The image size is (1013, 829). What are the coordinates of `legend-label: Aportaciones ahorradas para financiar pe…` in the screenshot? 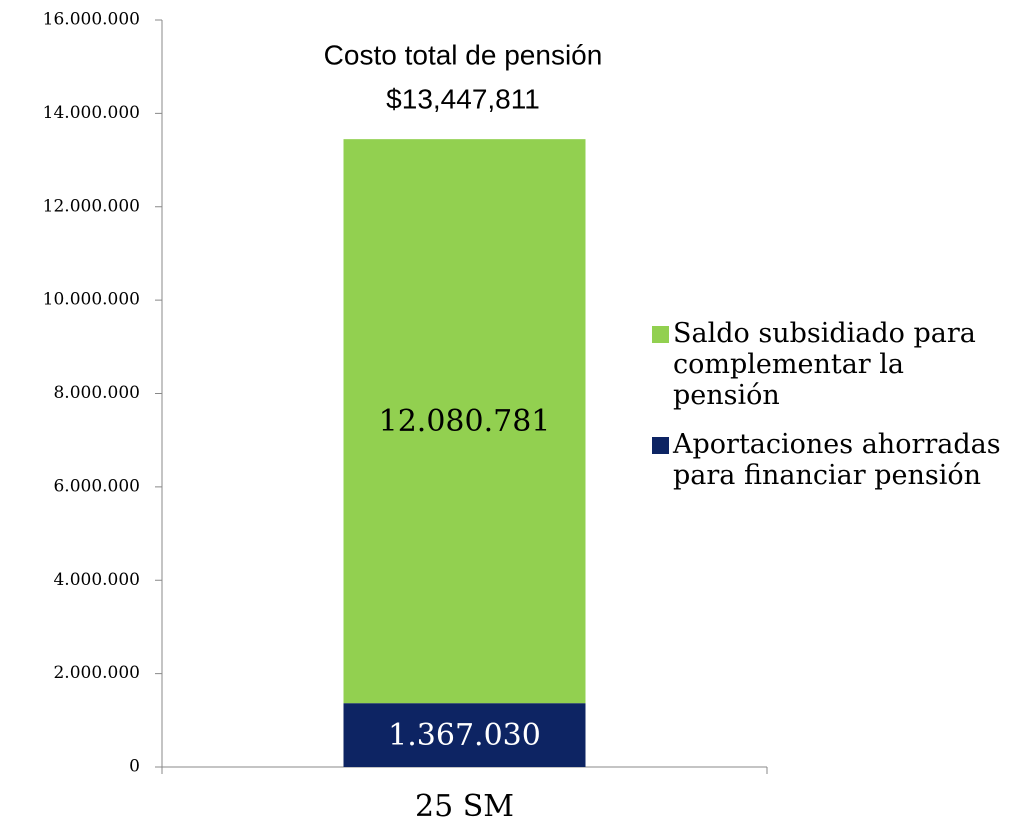 It's located at (837, 460).